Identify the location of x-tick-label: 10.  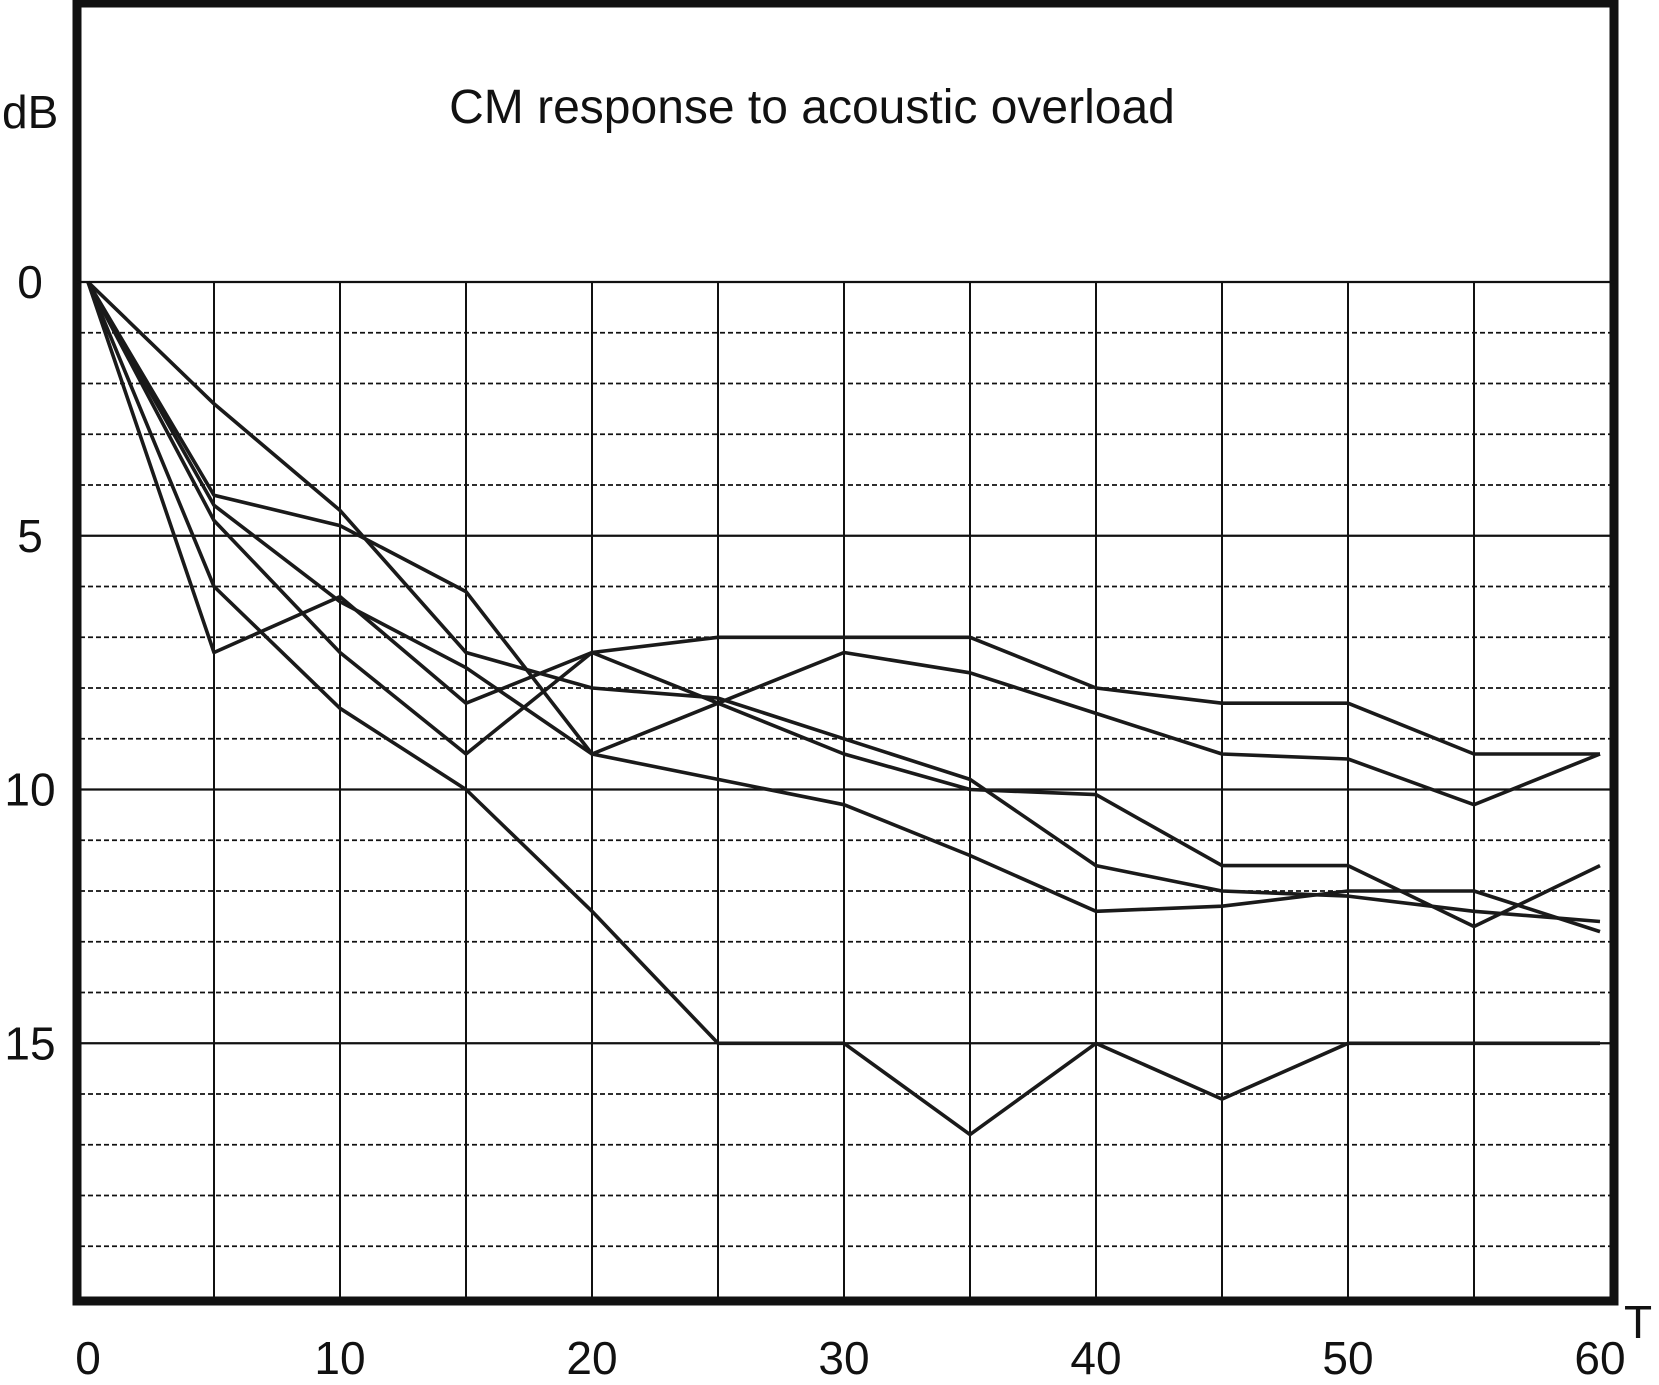
(339, 1358).